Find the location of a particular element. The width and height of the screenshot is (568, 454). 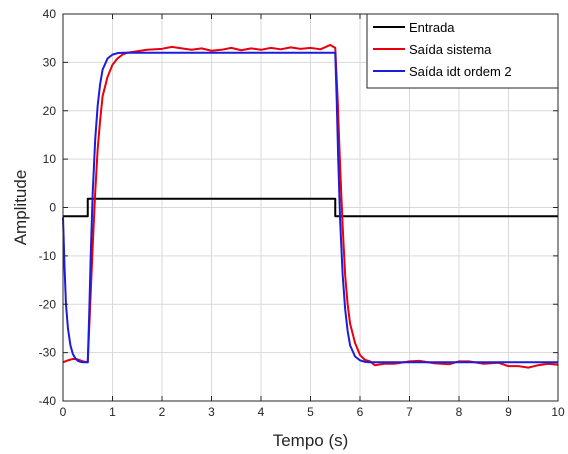

x-tick-label: 5 is located at coordinates (310, 412).